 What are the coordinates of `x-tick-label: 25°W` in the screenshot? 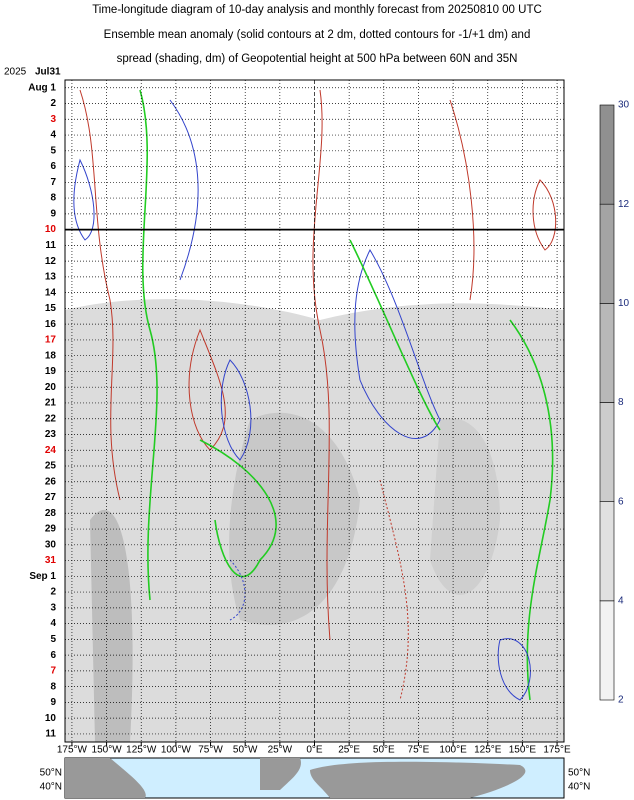 It's located at (280, 750).